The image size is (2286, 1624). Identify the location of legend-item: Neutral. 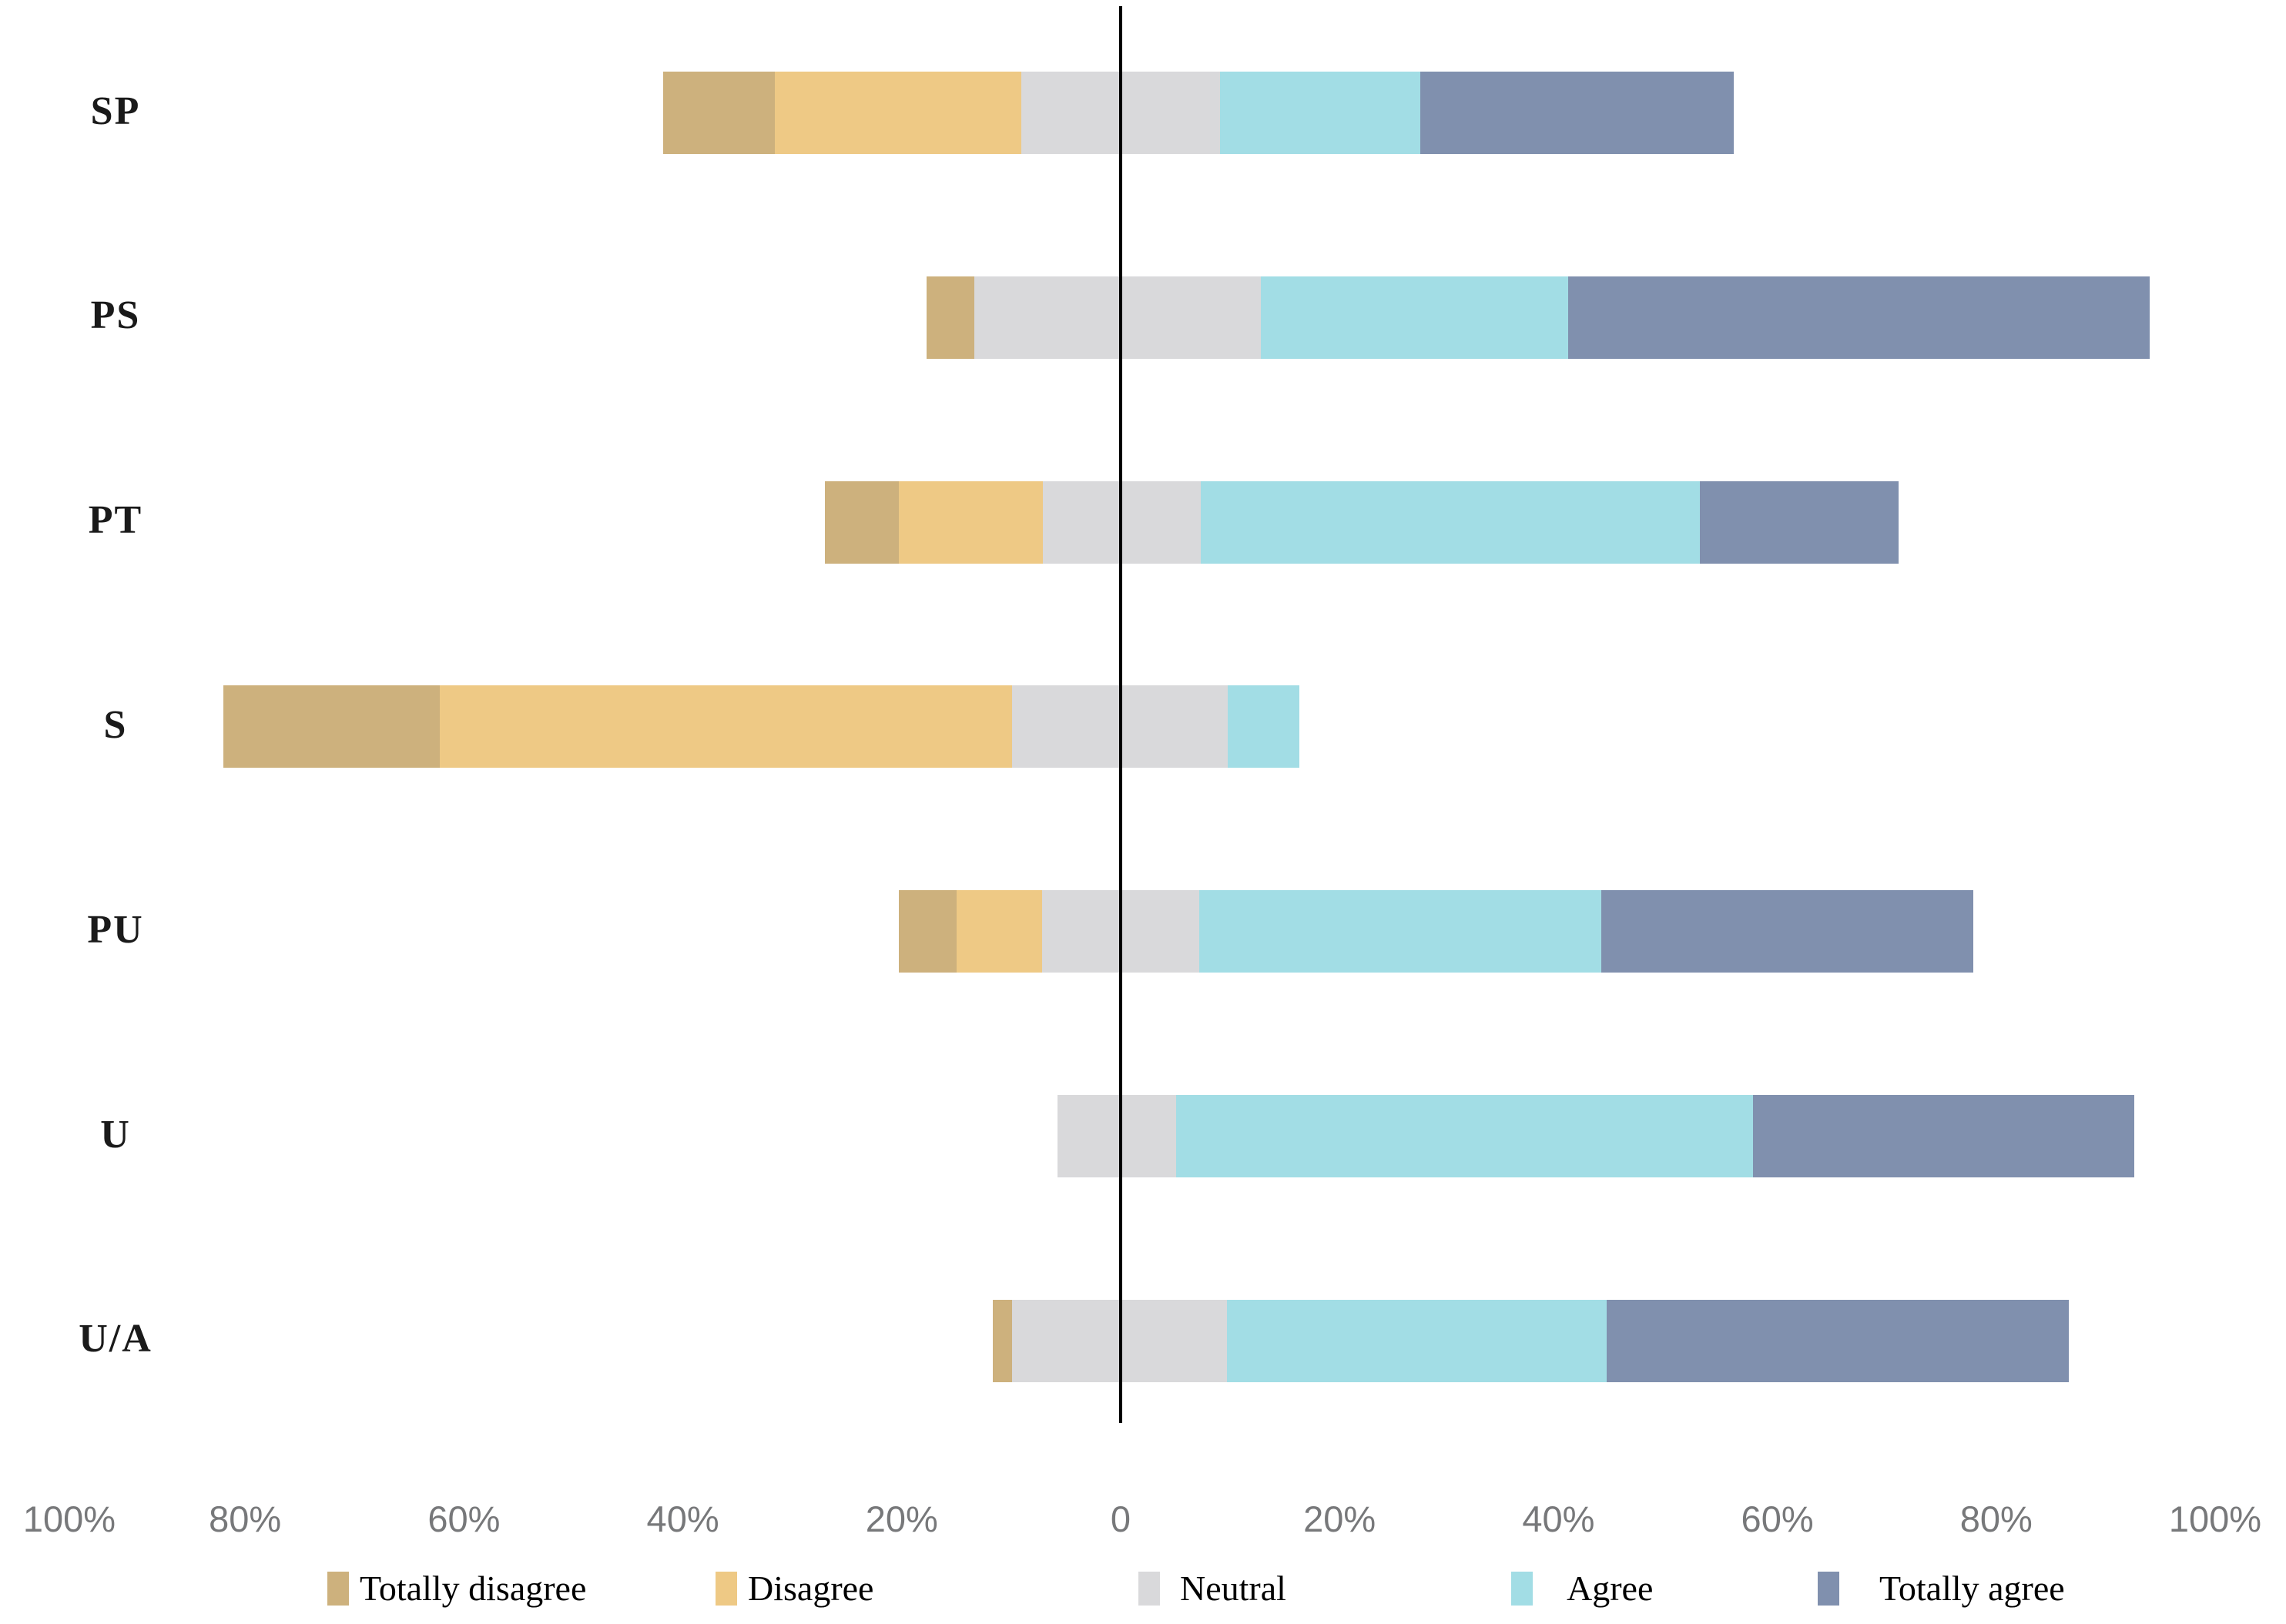
(1212, 1588).